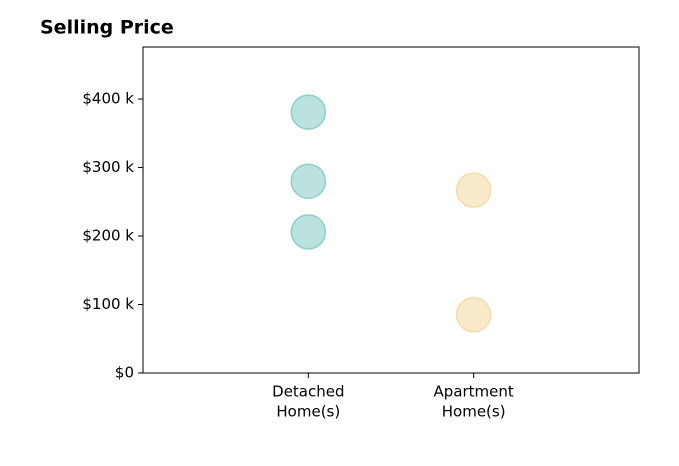 The height and width of the screenshot is (466, 679). I want to click on x-tick-label: Detached, so click(308, 392).